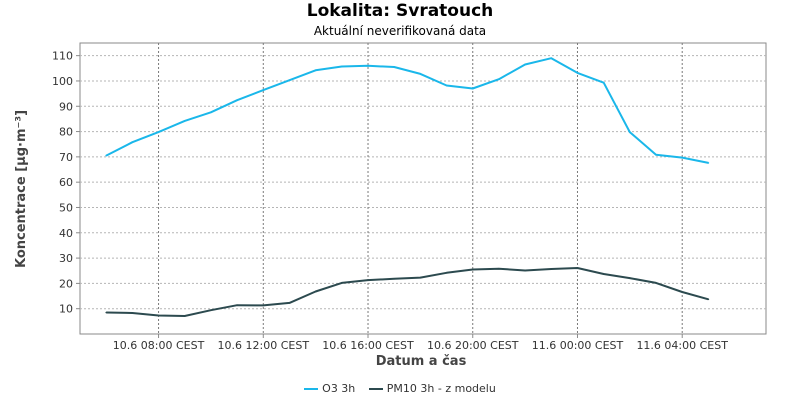 The height and width of the screenshot is (400, 800). I want to click on legend-swatch-pm10, so click(375, 388).